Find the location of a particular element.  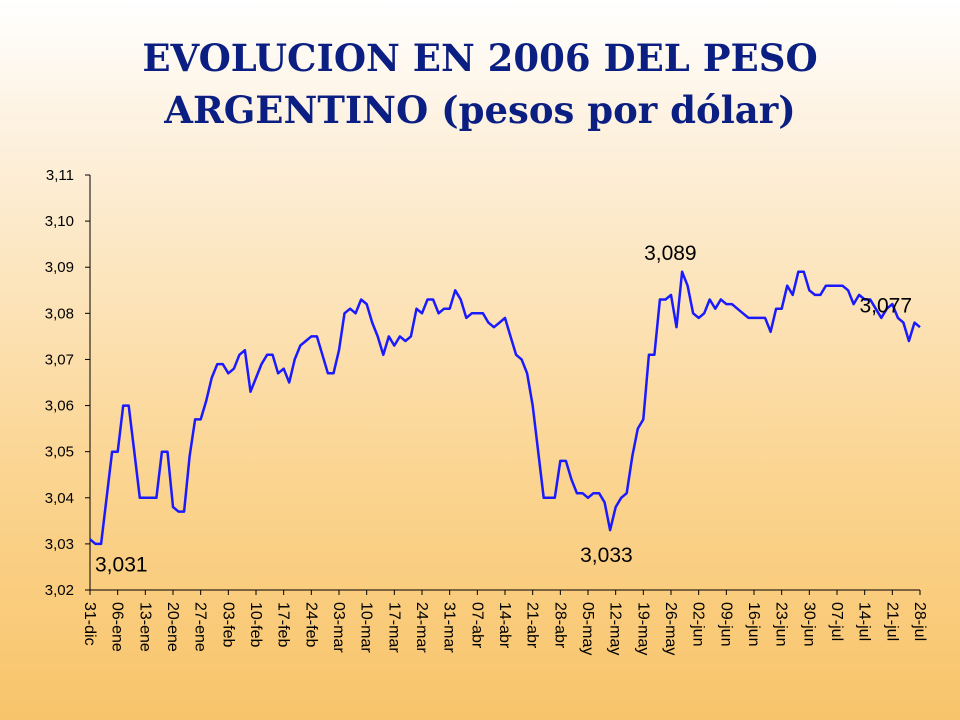

x-tick-label: 07-abr is located at coordinates (476, 625).